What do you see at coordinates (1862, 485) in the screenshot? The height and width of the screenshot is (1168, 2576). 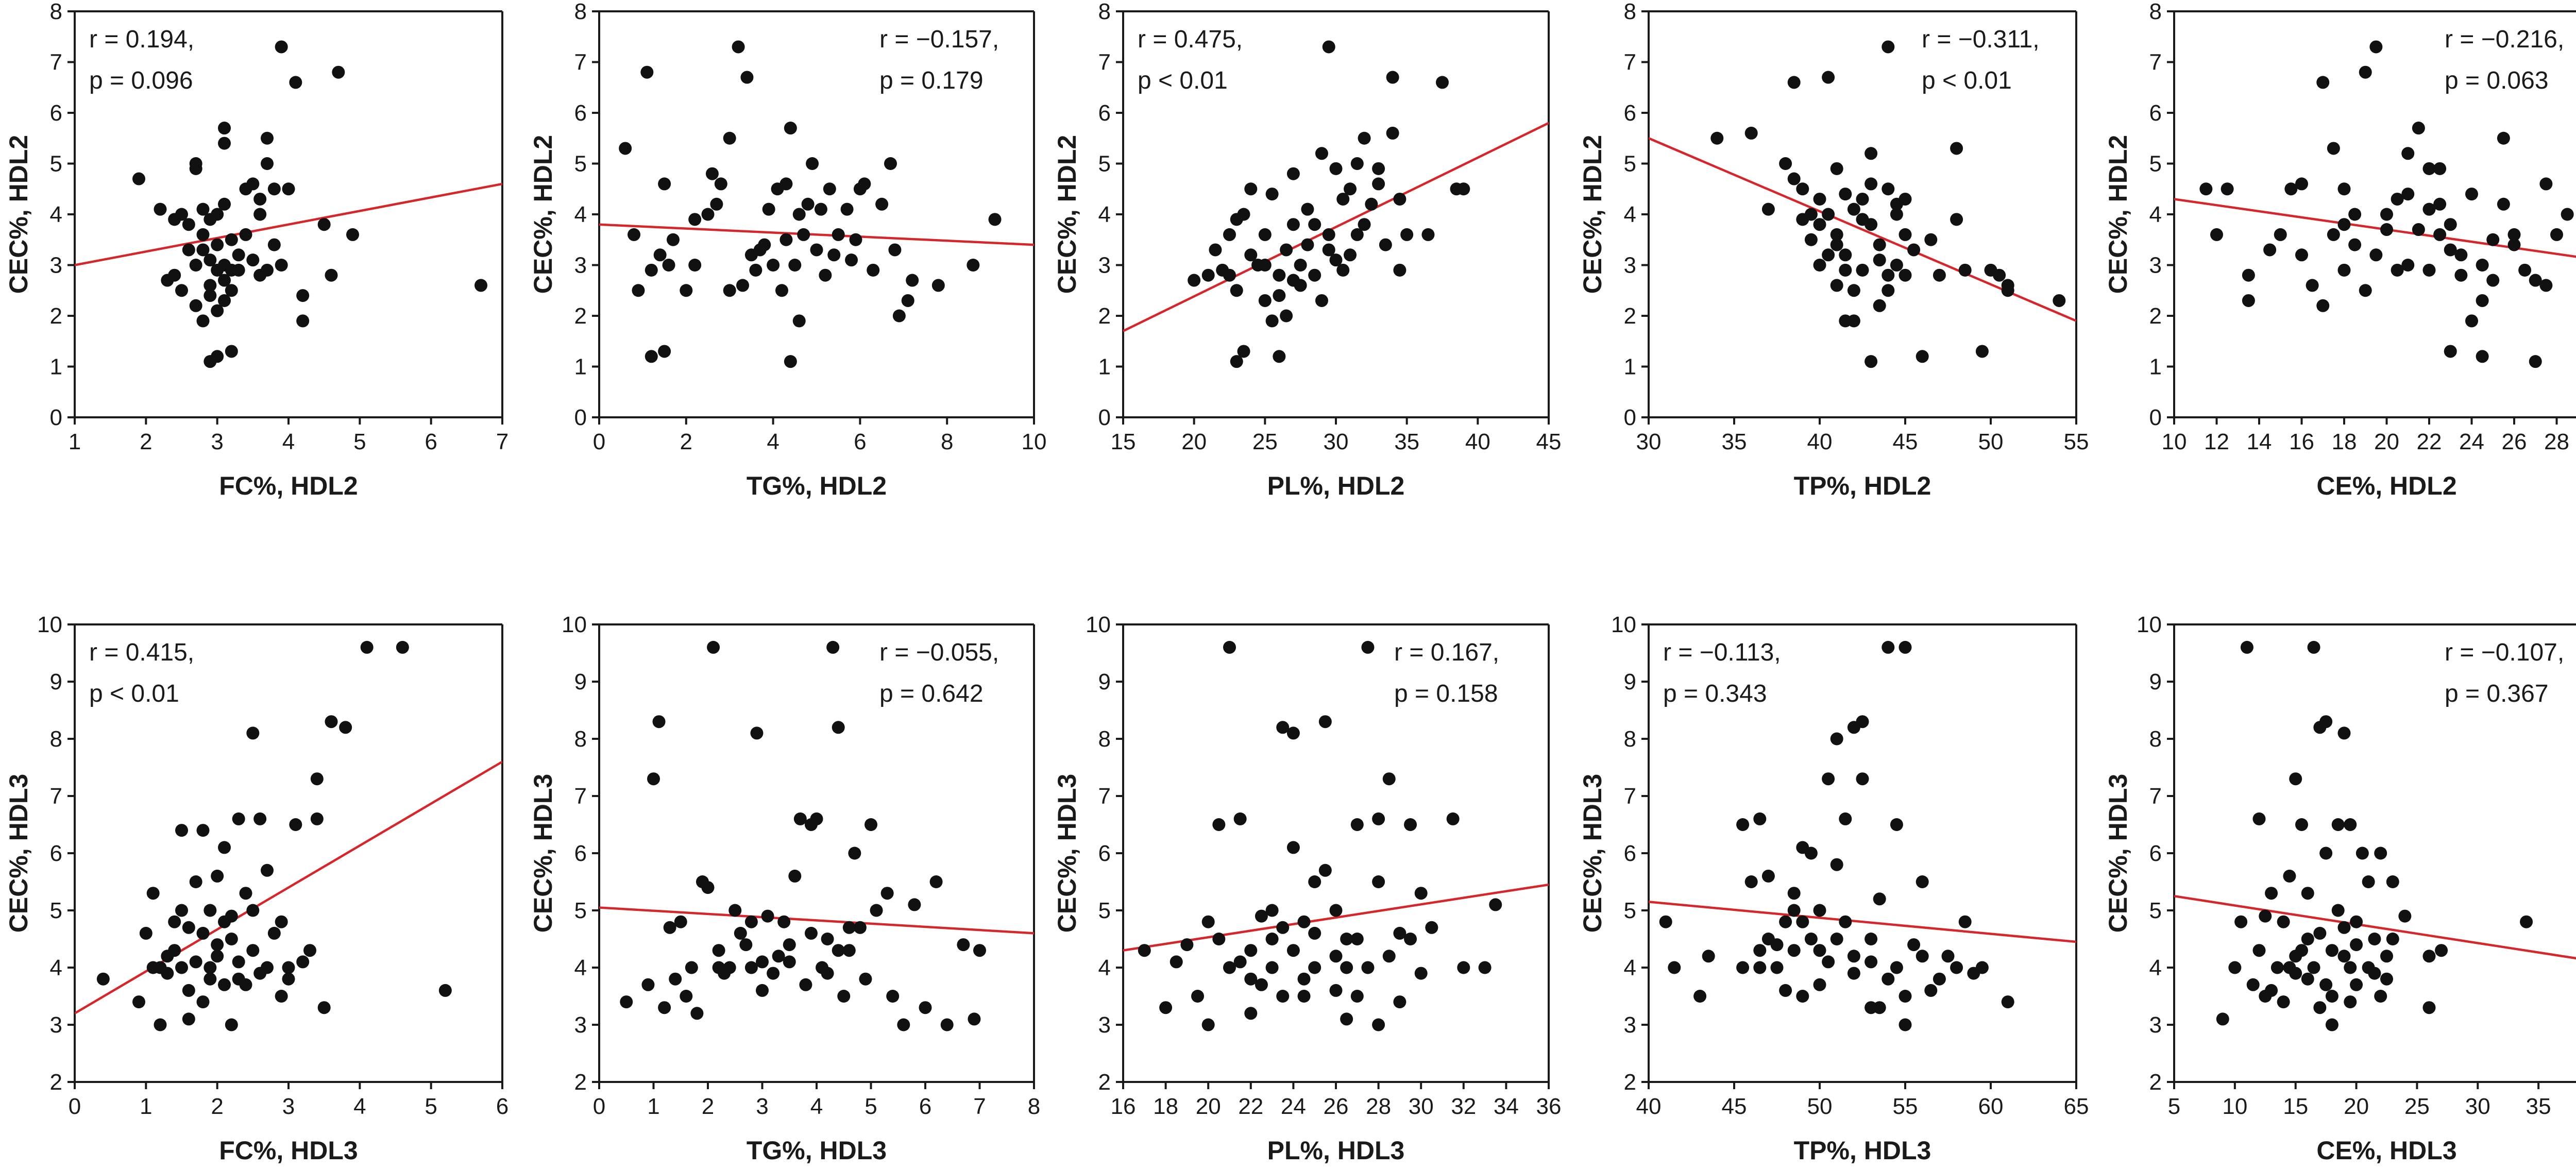 I see `x-axis-label: TP%, HDL2` at bounding box center [1862, 485].